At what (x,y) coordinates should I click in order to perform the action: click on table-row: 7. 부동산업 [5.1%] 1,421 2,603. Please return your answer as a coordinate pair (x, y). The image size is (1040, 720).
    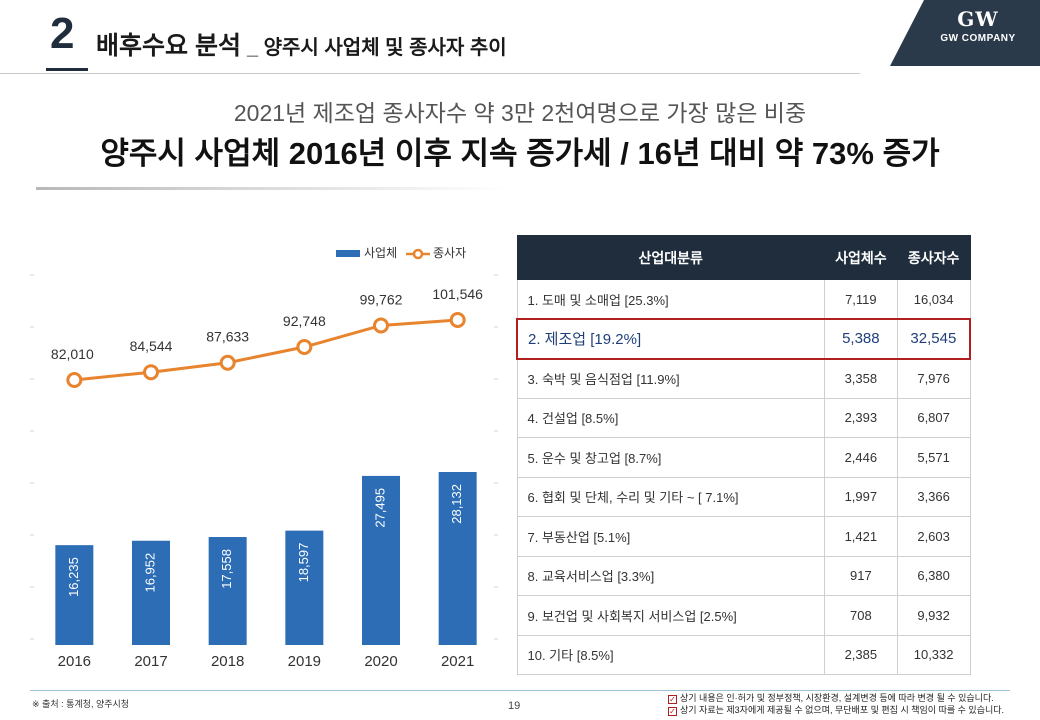
    Looking at the image, I should click on (743, 536).